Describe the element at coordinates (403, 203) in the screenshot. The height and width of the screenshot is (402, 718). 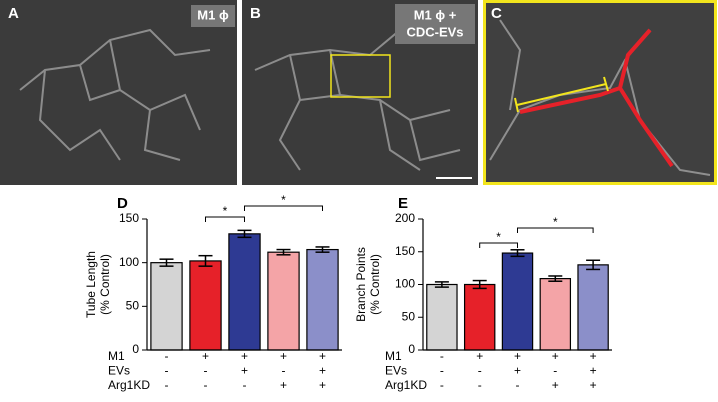
I see `panel-label: E` at that location.